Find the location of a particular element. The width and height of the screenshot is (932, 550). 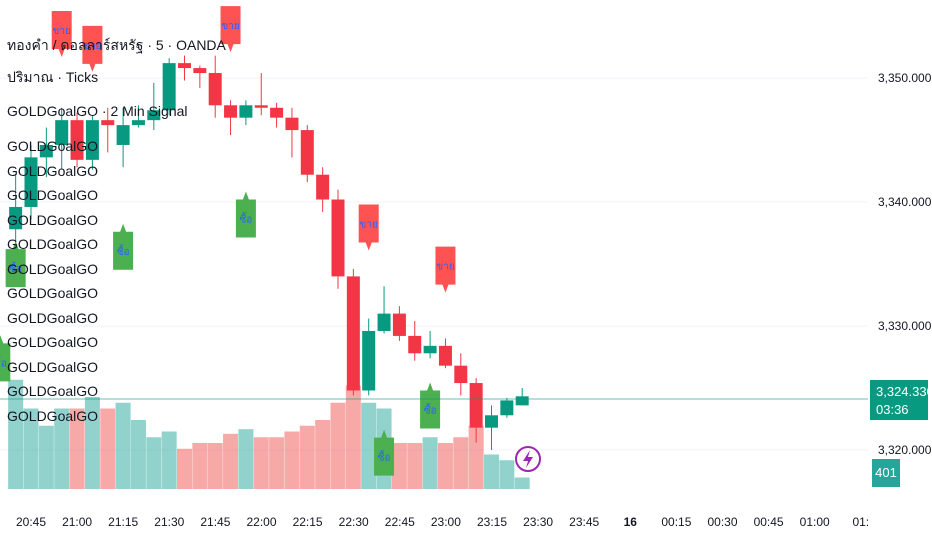

time-tick-label: 21:00 is located at coordinates (77, 522).